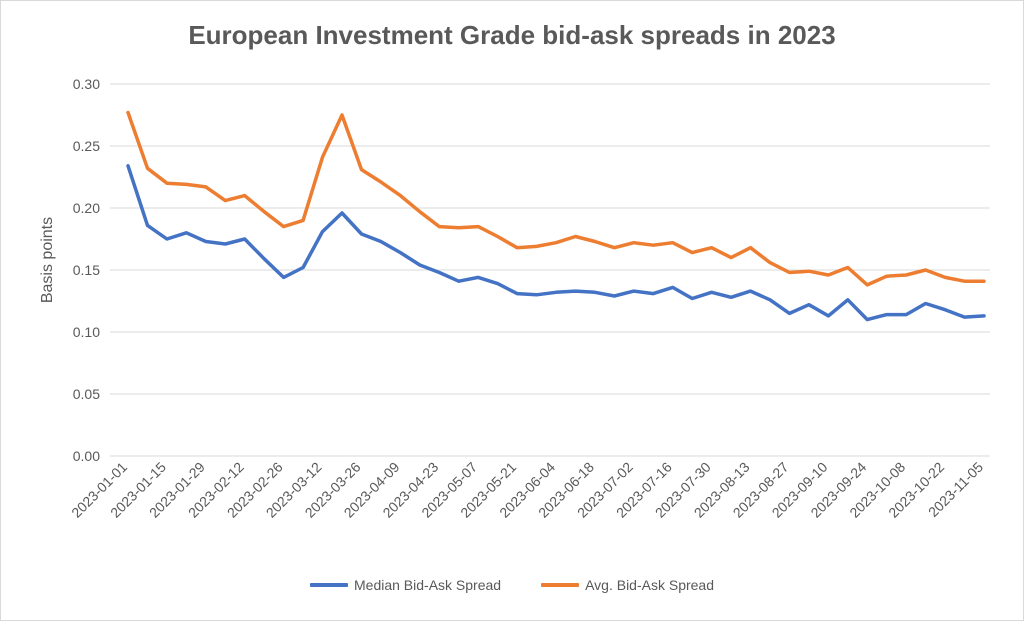  I want to click on legend-swatch-median, so click(329, 585).